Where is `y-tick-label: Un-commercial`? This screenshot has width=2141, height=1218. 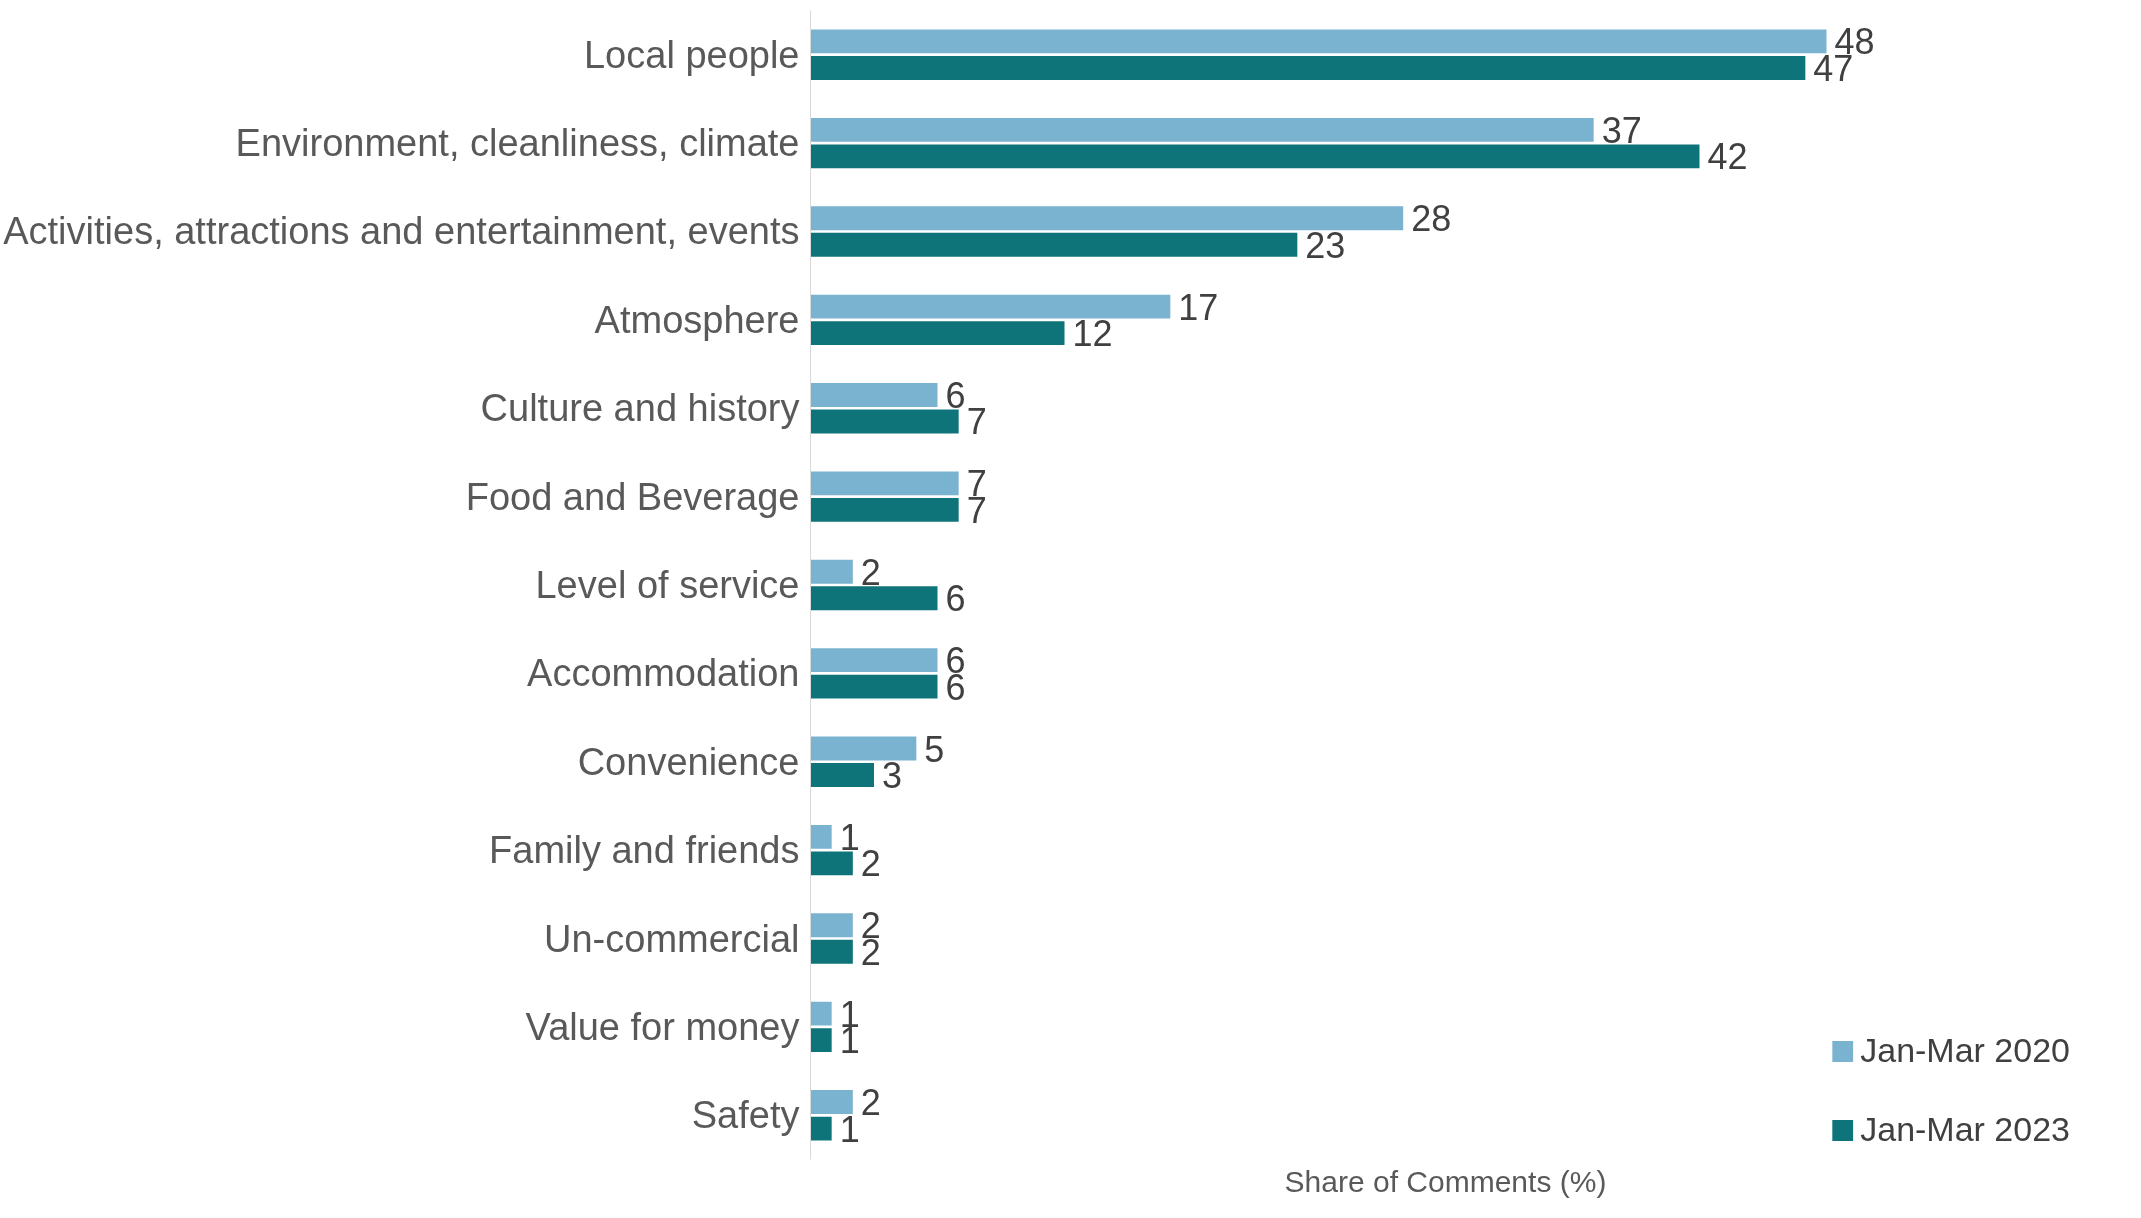
y-tick-label: Un-commercial is located at coordinates (672, 938).